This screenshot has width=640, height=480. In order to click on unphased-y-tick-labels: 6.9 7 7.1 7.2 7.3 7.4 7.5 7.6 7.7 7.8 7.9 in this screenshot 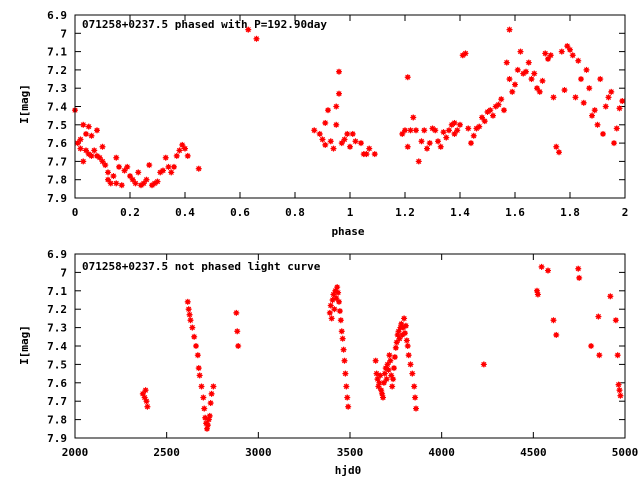, I will do `click(57, 346)`.